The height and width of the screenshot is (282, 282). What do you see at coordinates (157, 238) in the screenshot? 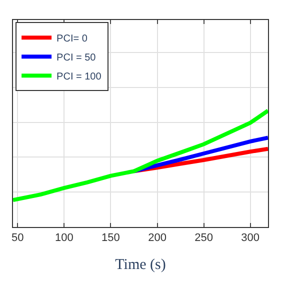
I see `x-tick-label: 200` at bounding box center [157, 238].